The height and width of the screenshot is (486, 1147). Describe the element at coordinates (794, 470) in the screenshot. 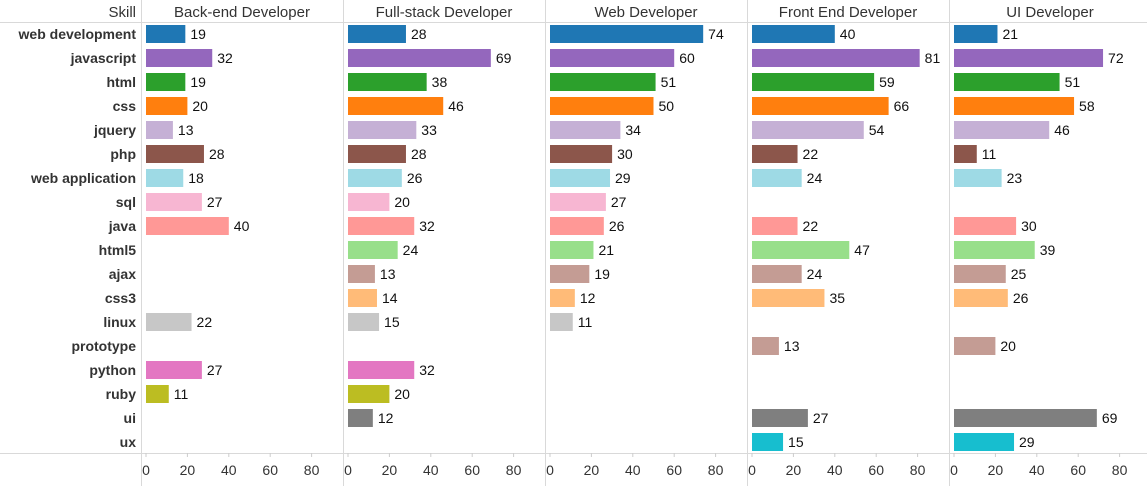

I see `axis-tick-label-front-end-developer-20: 20` at that location.